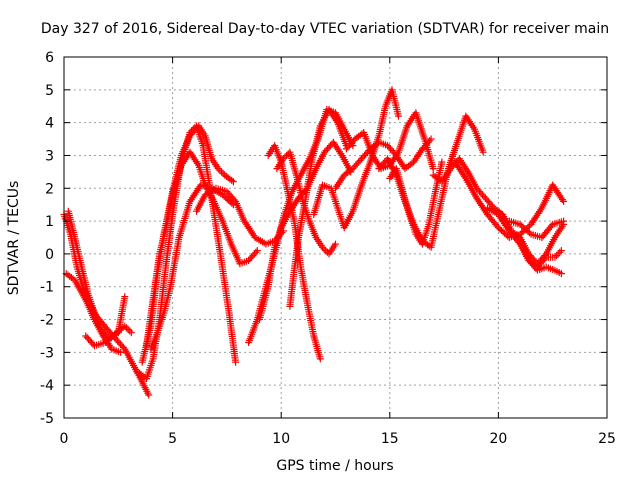 The height and width of the screenshot is (480, 640). Describe the element at coordinates (49, 255) in the screenshot. I see `y-tick-label: 0` at that location.